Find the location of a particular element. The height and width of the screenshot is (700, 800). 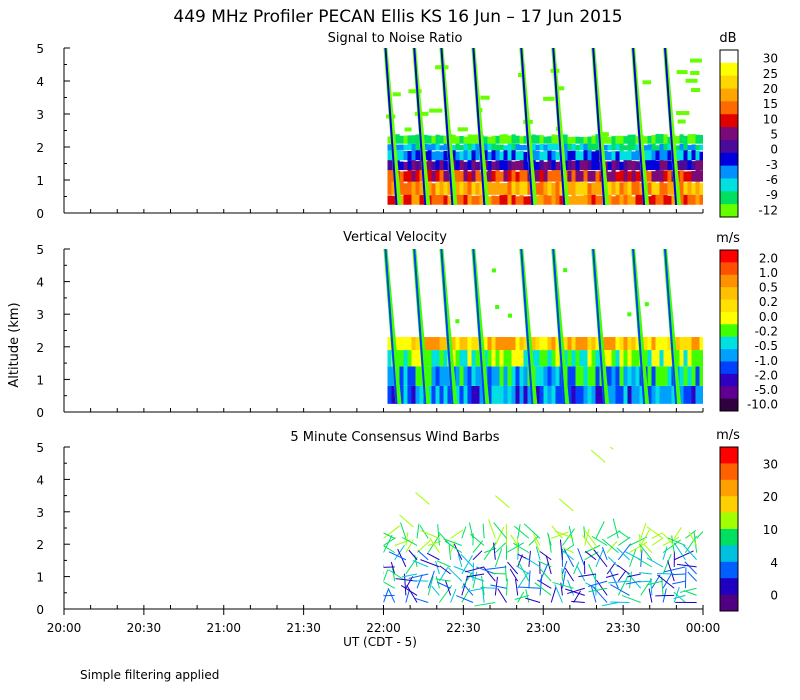

y-tick-label: 2 is located at coordinates (40, 545).